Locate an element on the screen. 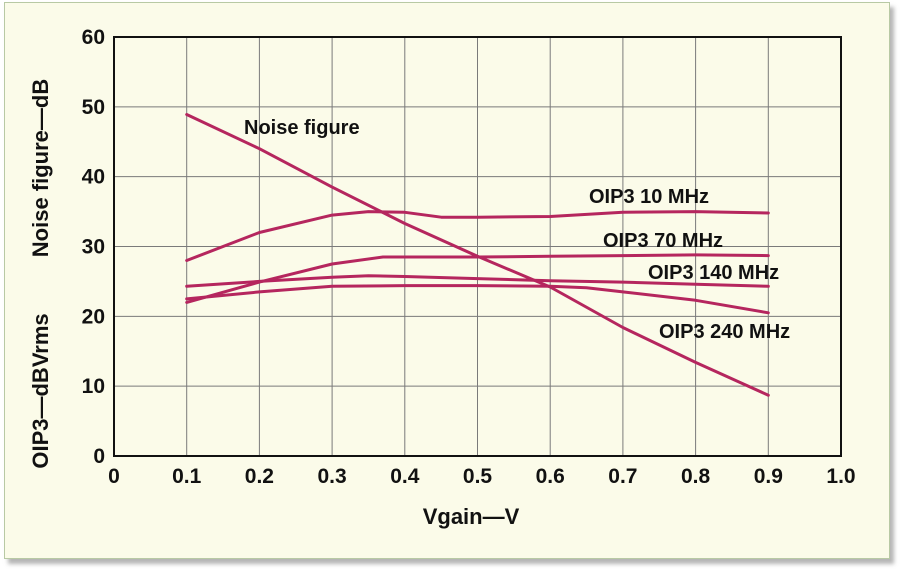  y-axis-title-noise-figure: Noise figure—dB is located at coordinates (40, 168).